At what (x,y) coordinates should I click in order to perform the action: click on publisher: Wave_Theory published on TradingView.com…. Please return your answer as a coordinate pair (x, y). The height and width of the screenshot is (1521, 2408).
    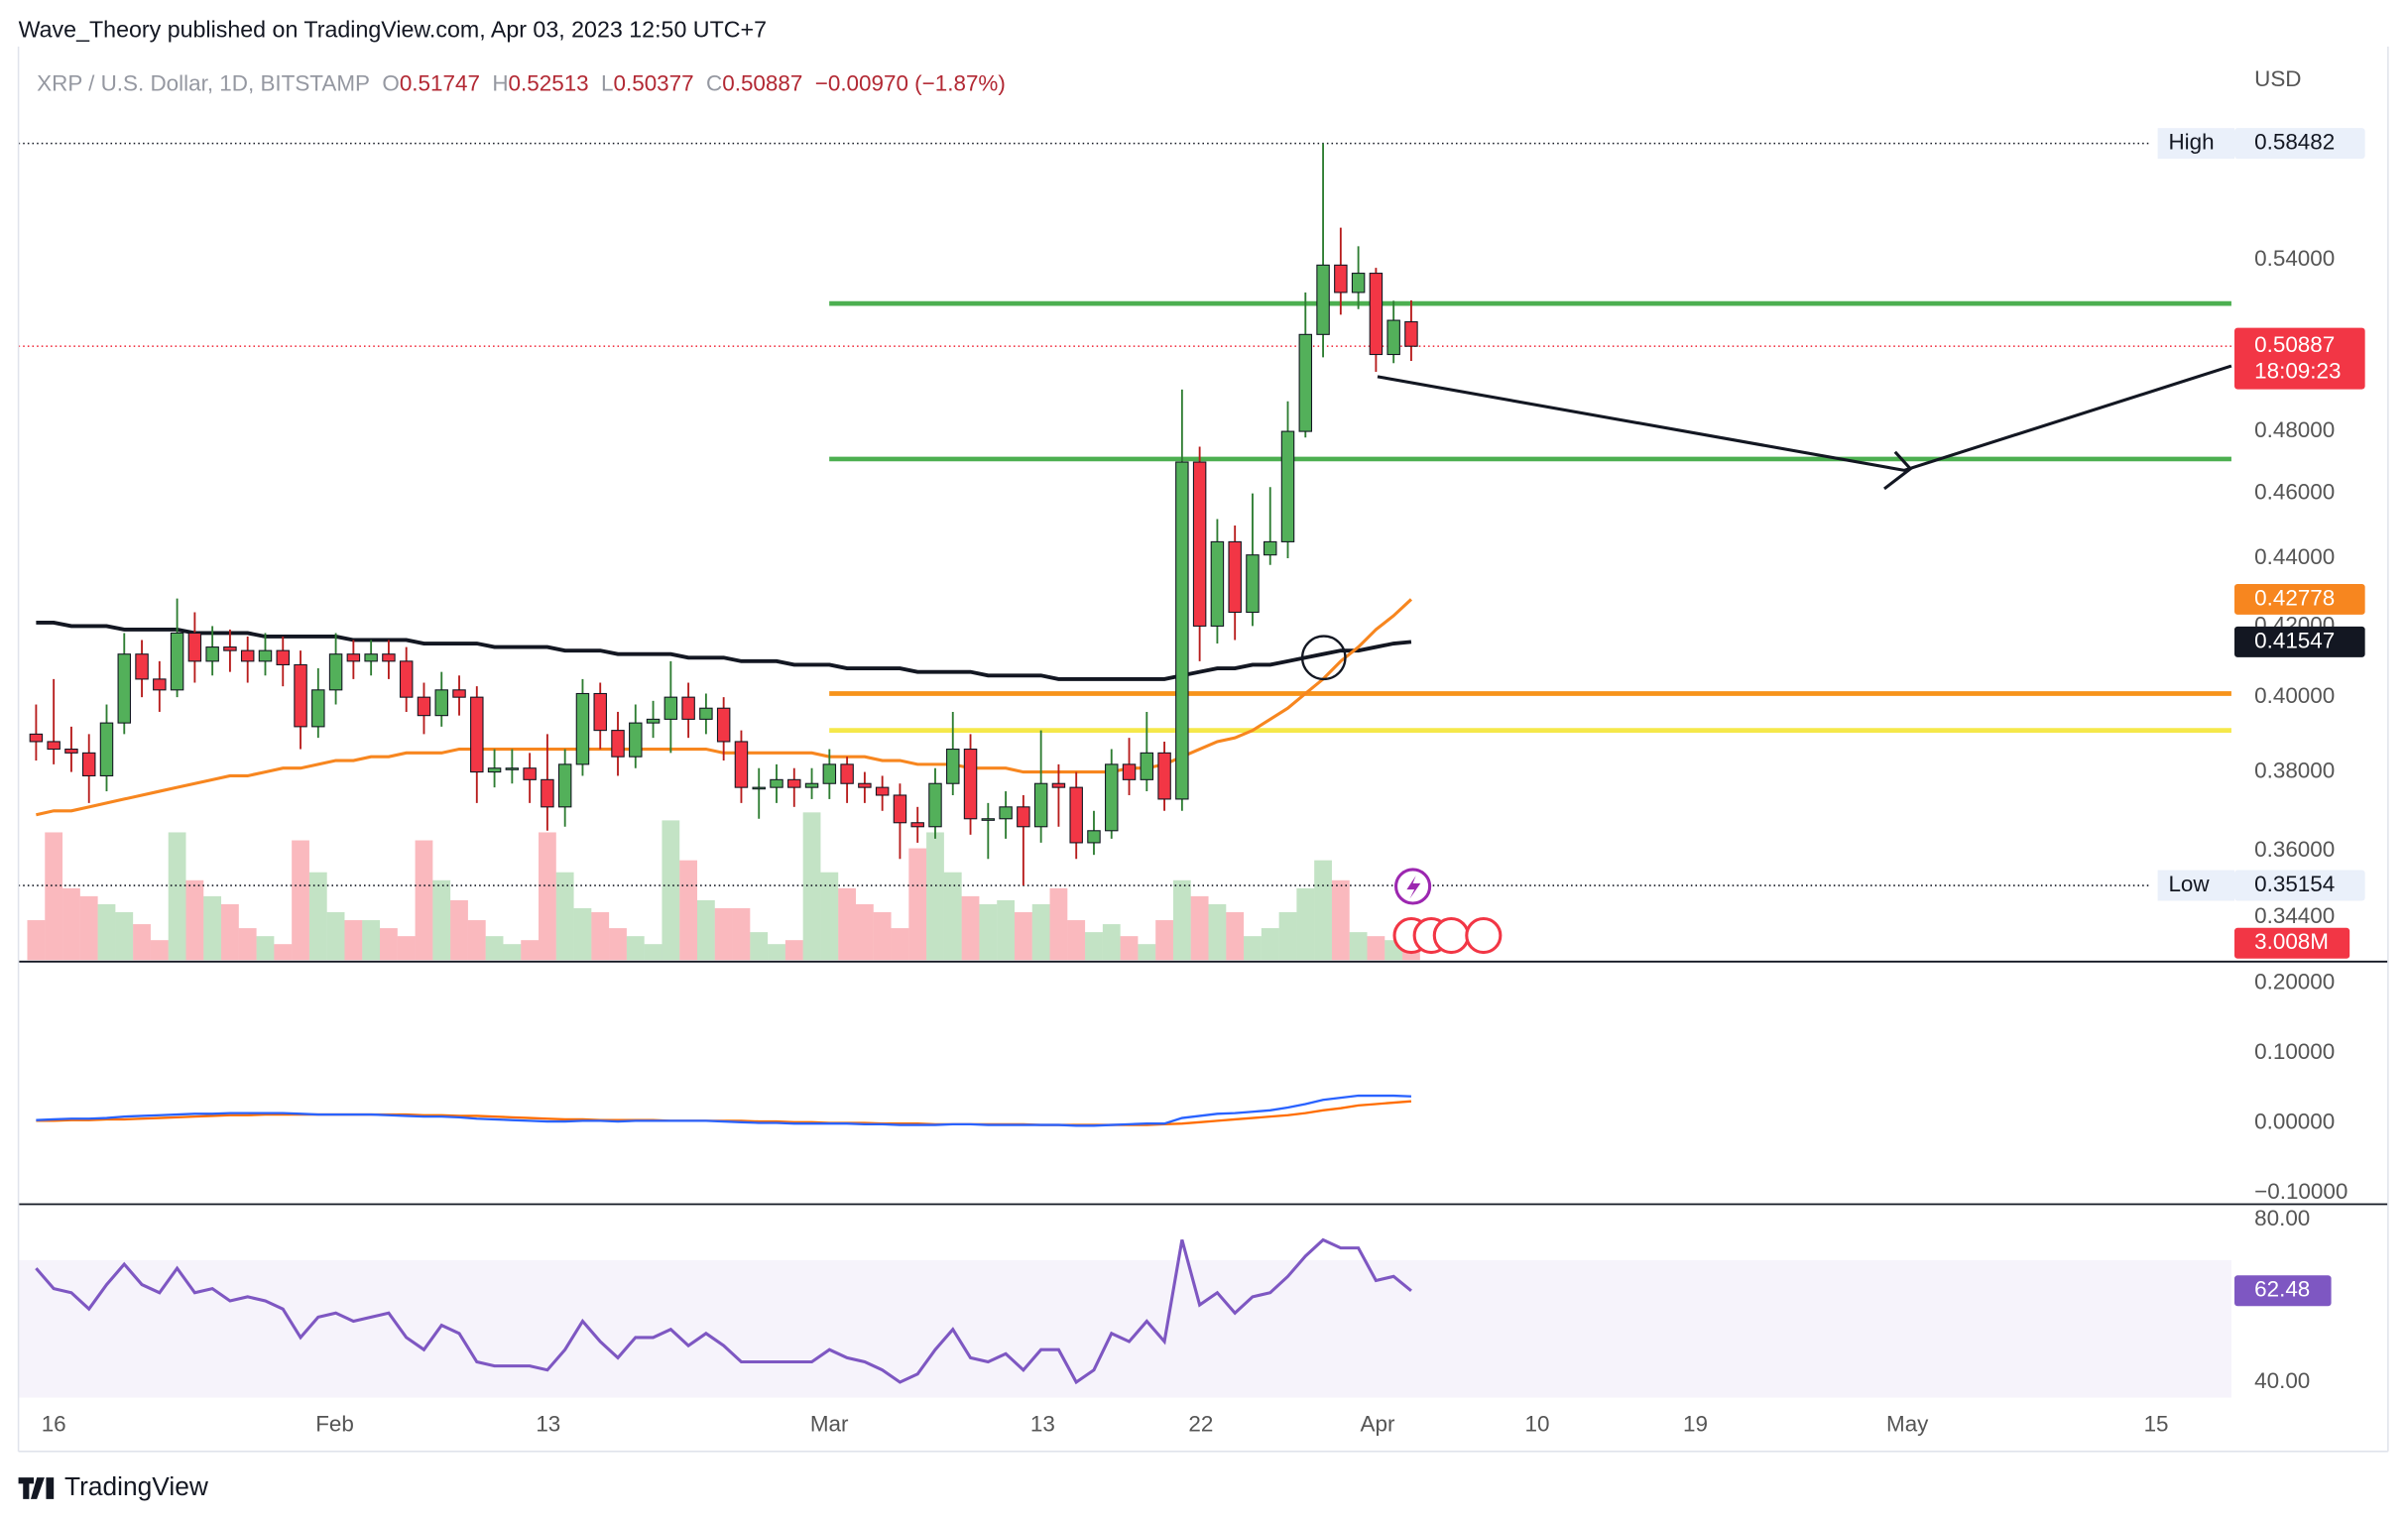
    Looking at the image, I should click on (393, 30).